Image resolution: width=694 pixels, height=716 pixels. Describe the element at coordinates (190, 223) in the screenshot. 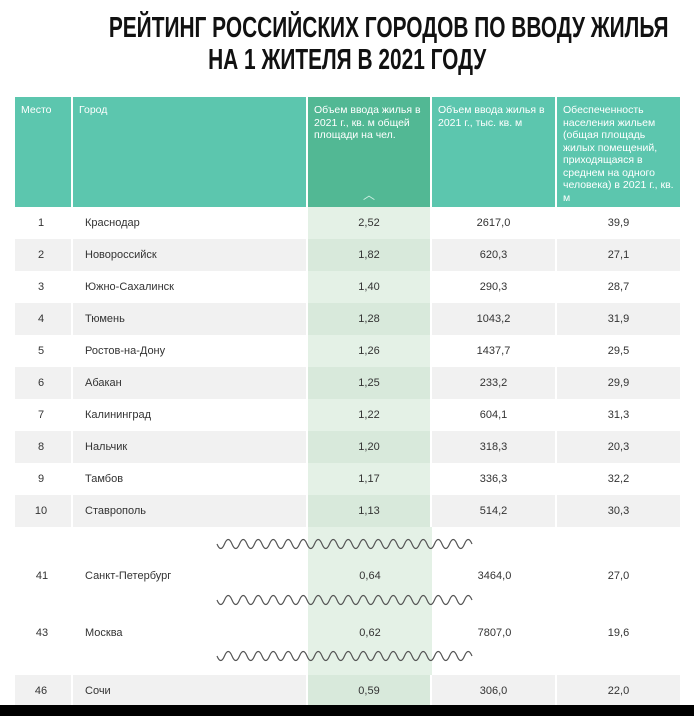

I see `cell-city: Краснодар` at that location.